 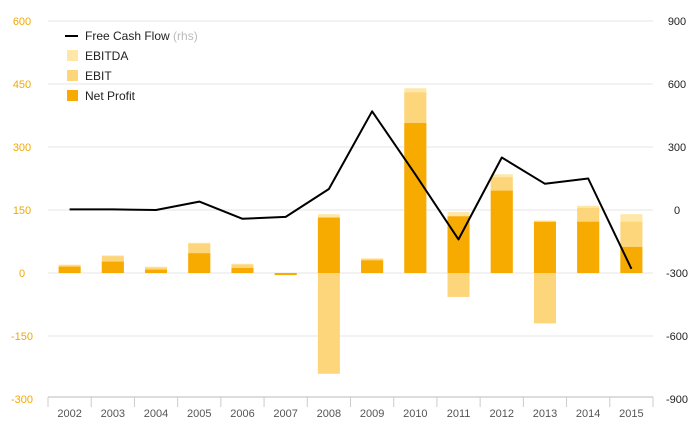 What do you see at coordinates (677, 274) in the screenshot?
I see `right-axis-tick-label: -300` at bounding box center [677, 274].